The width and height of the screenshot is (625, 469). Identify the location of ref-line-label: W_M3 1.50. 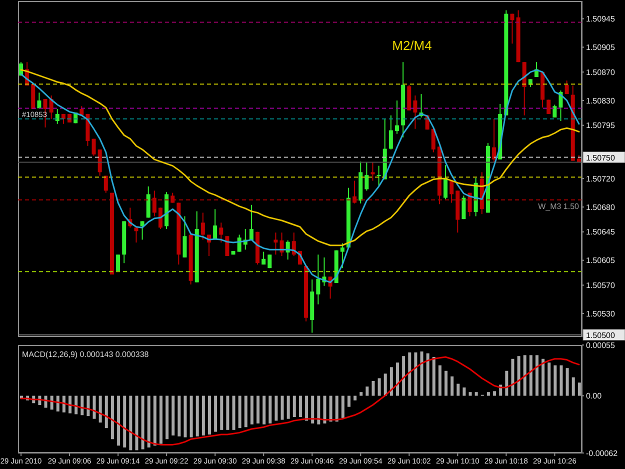
(559, 206).